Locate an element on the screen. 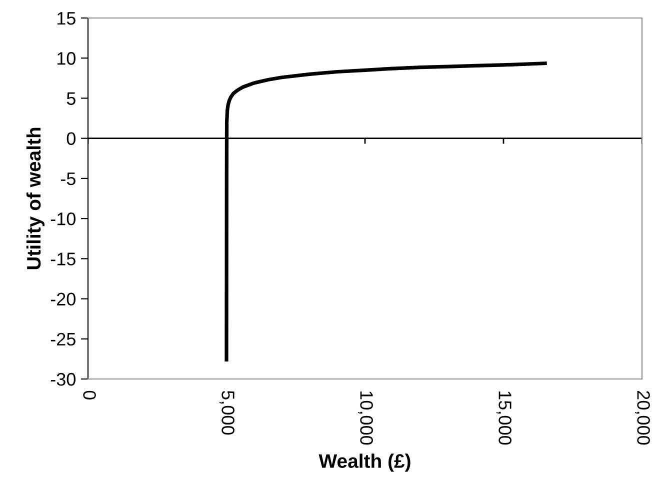  y-tick-label: -20 is located at coordinates (63, 299).